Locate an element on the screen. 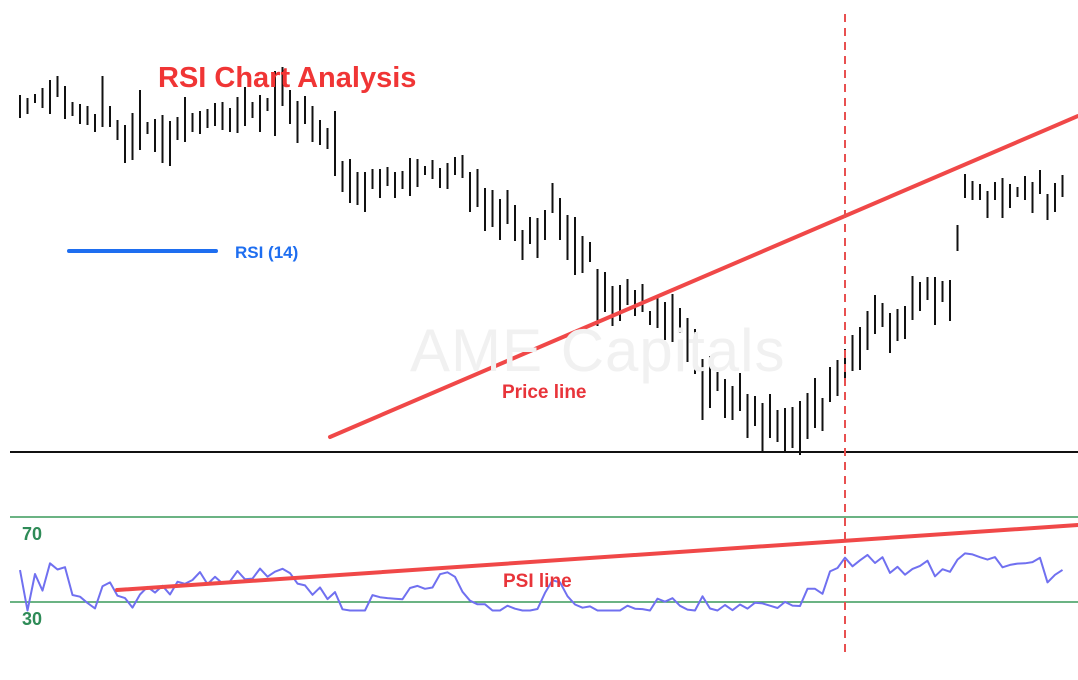  psi-trendline is located at coordinates (596, 557).